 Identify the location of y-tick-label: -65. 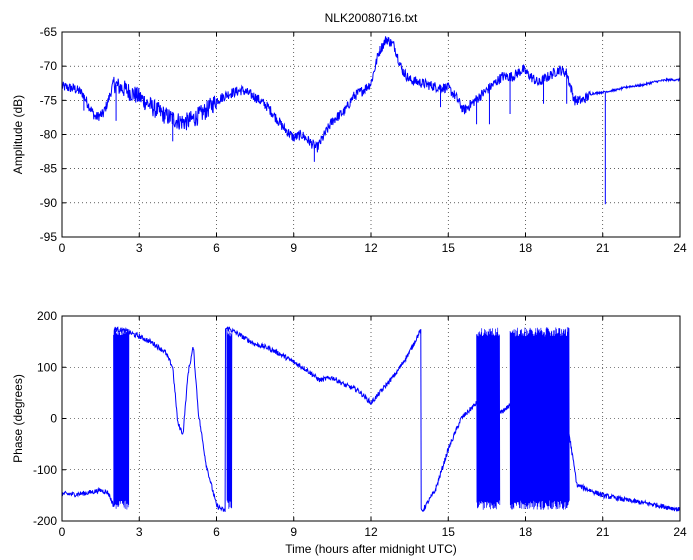
(49, 32).